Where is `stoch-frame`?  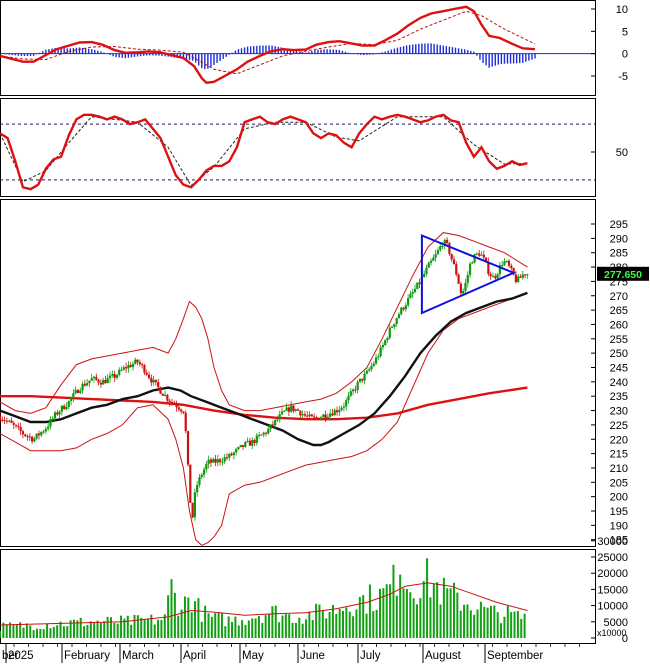
stoch-frame is located at coordinates (298, 147).